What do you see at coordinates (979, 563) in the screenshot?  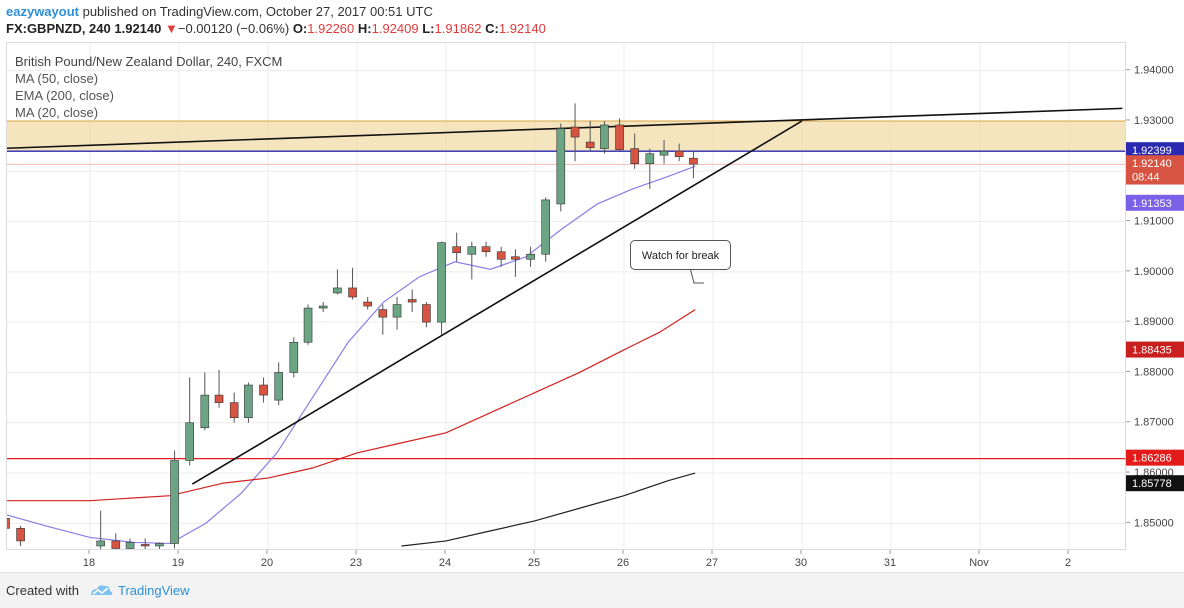 I see `time-tick-label: Nov` at bounding box center [979, 563].